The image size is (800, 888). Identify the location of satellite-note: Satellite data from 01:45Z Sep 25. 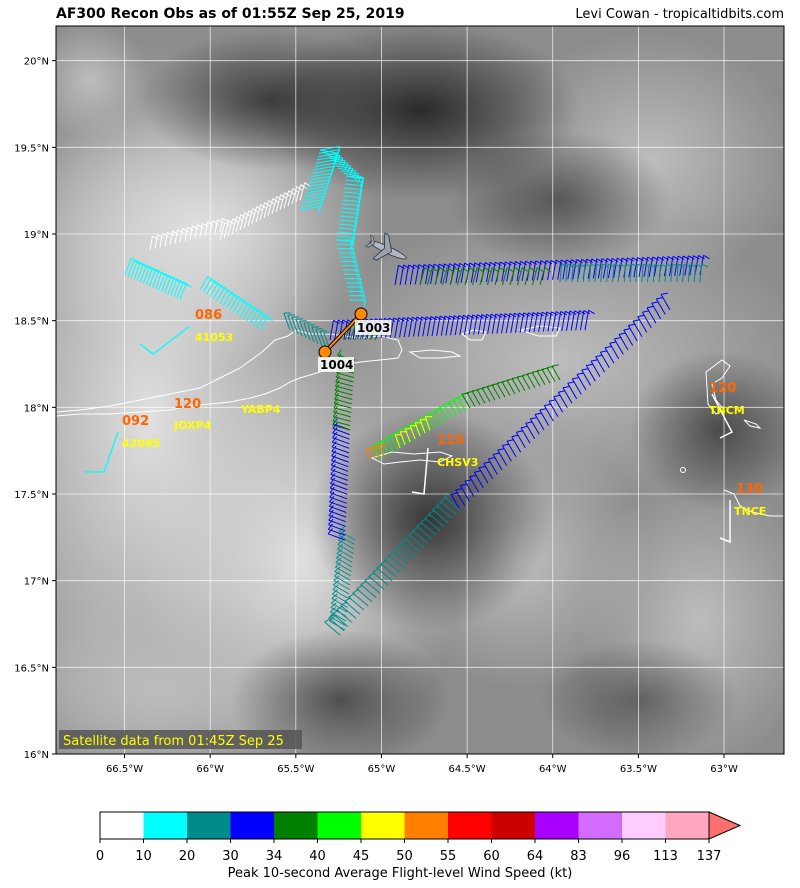
(173, 741).